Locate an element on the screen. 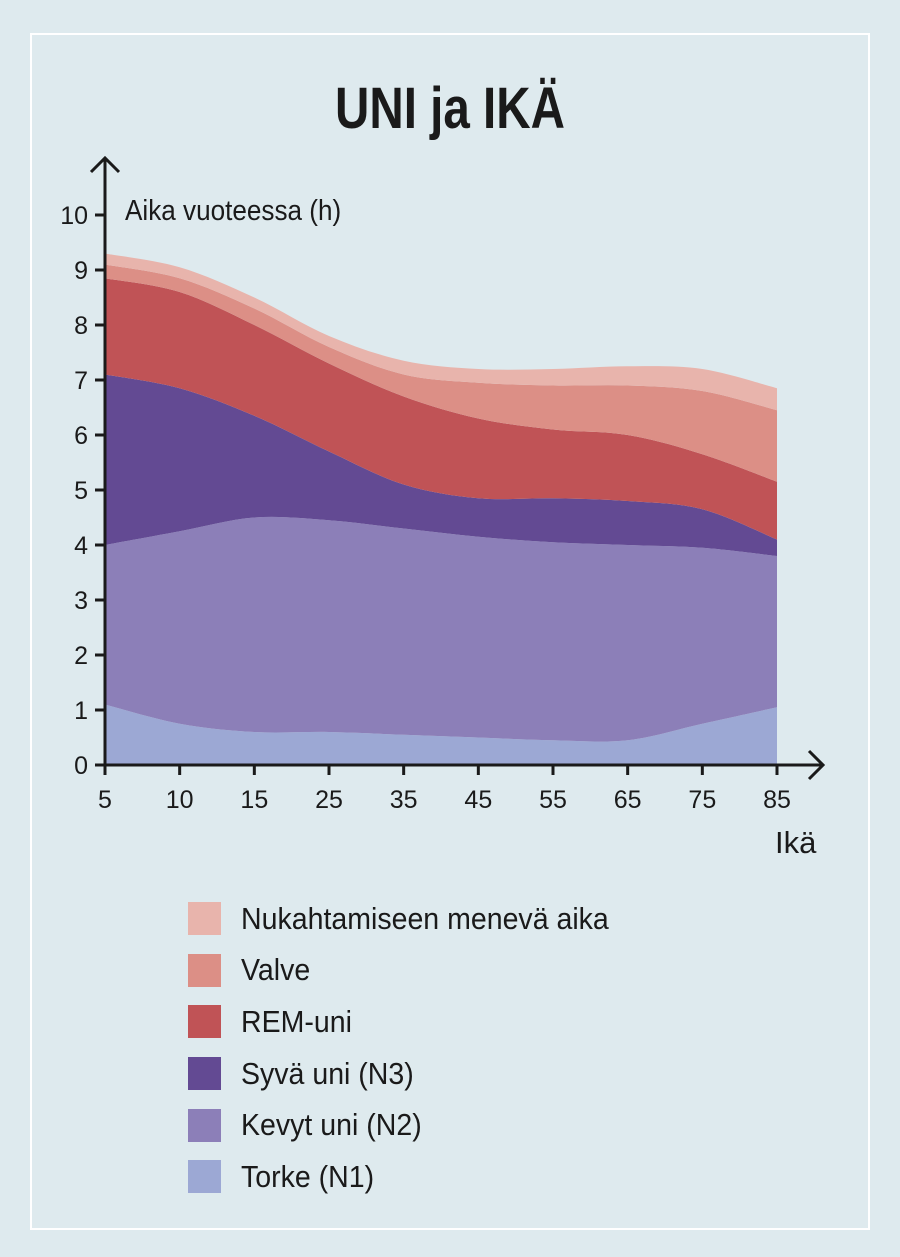  x-tick-label: 5 is located at coordinates (105, 800).